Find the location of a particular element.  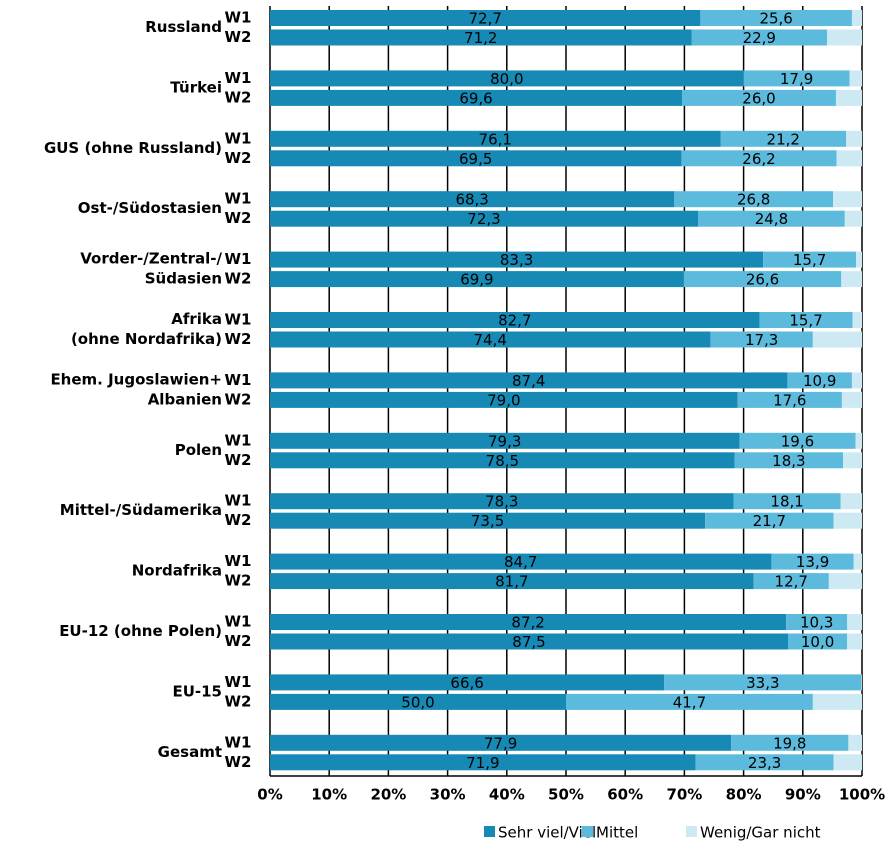

value-label: 69,6 is located at coordinates (475, 98).